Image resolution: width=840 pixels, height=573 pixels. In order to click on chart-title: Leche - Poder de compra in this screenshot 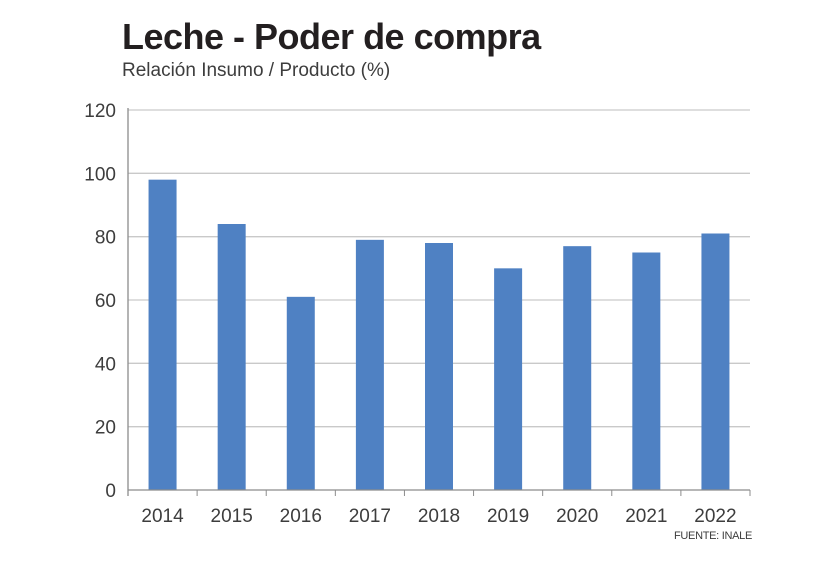, I will do `click(331, 36)`.